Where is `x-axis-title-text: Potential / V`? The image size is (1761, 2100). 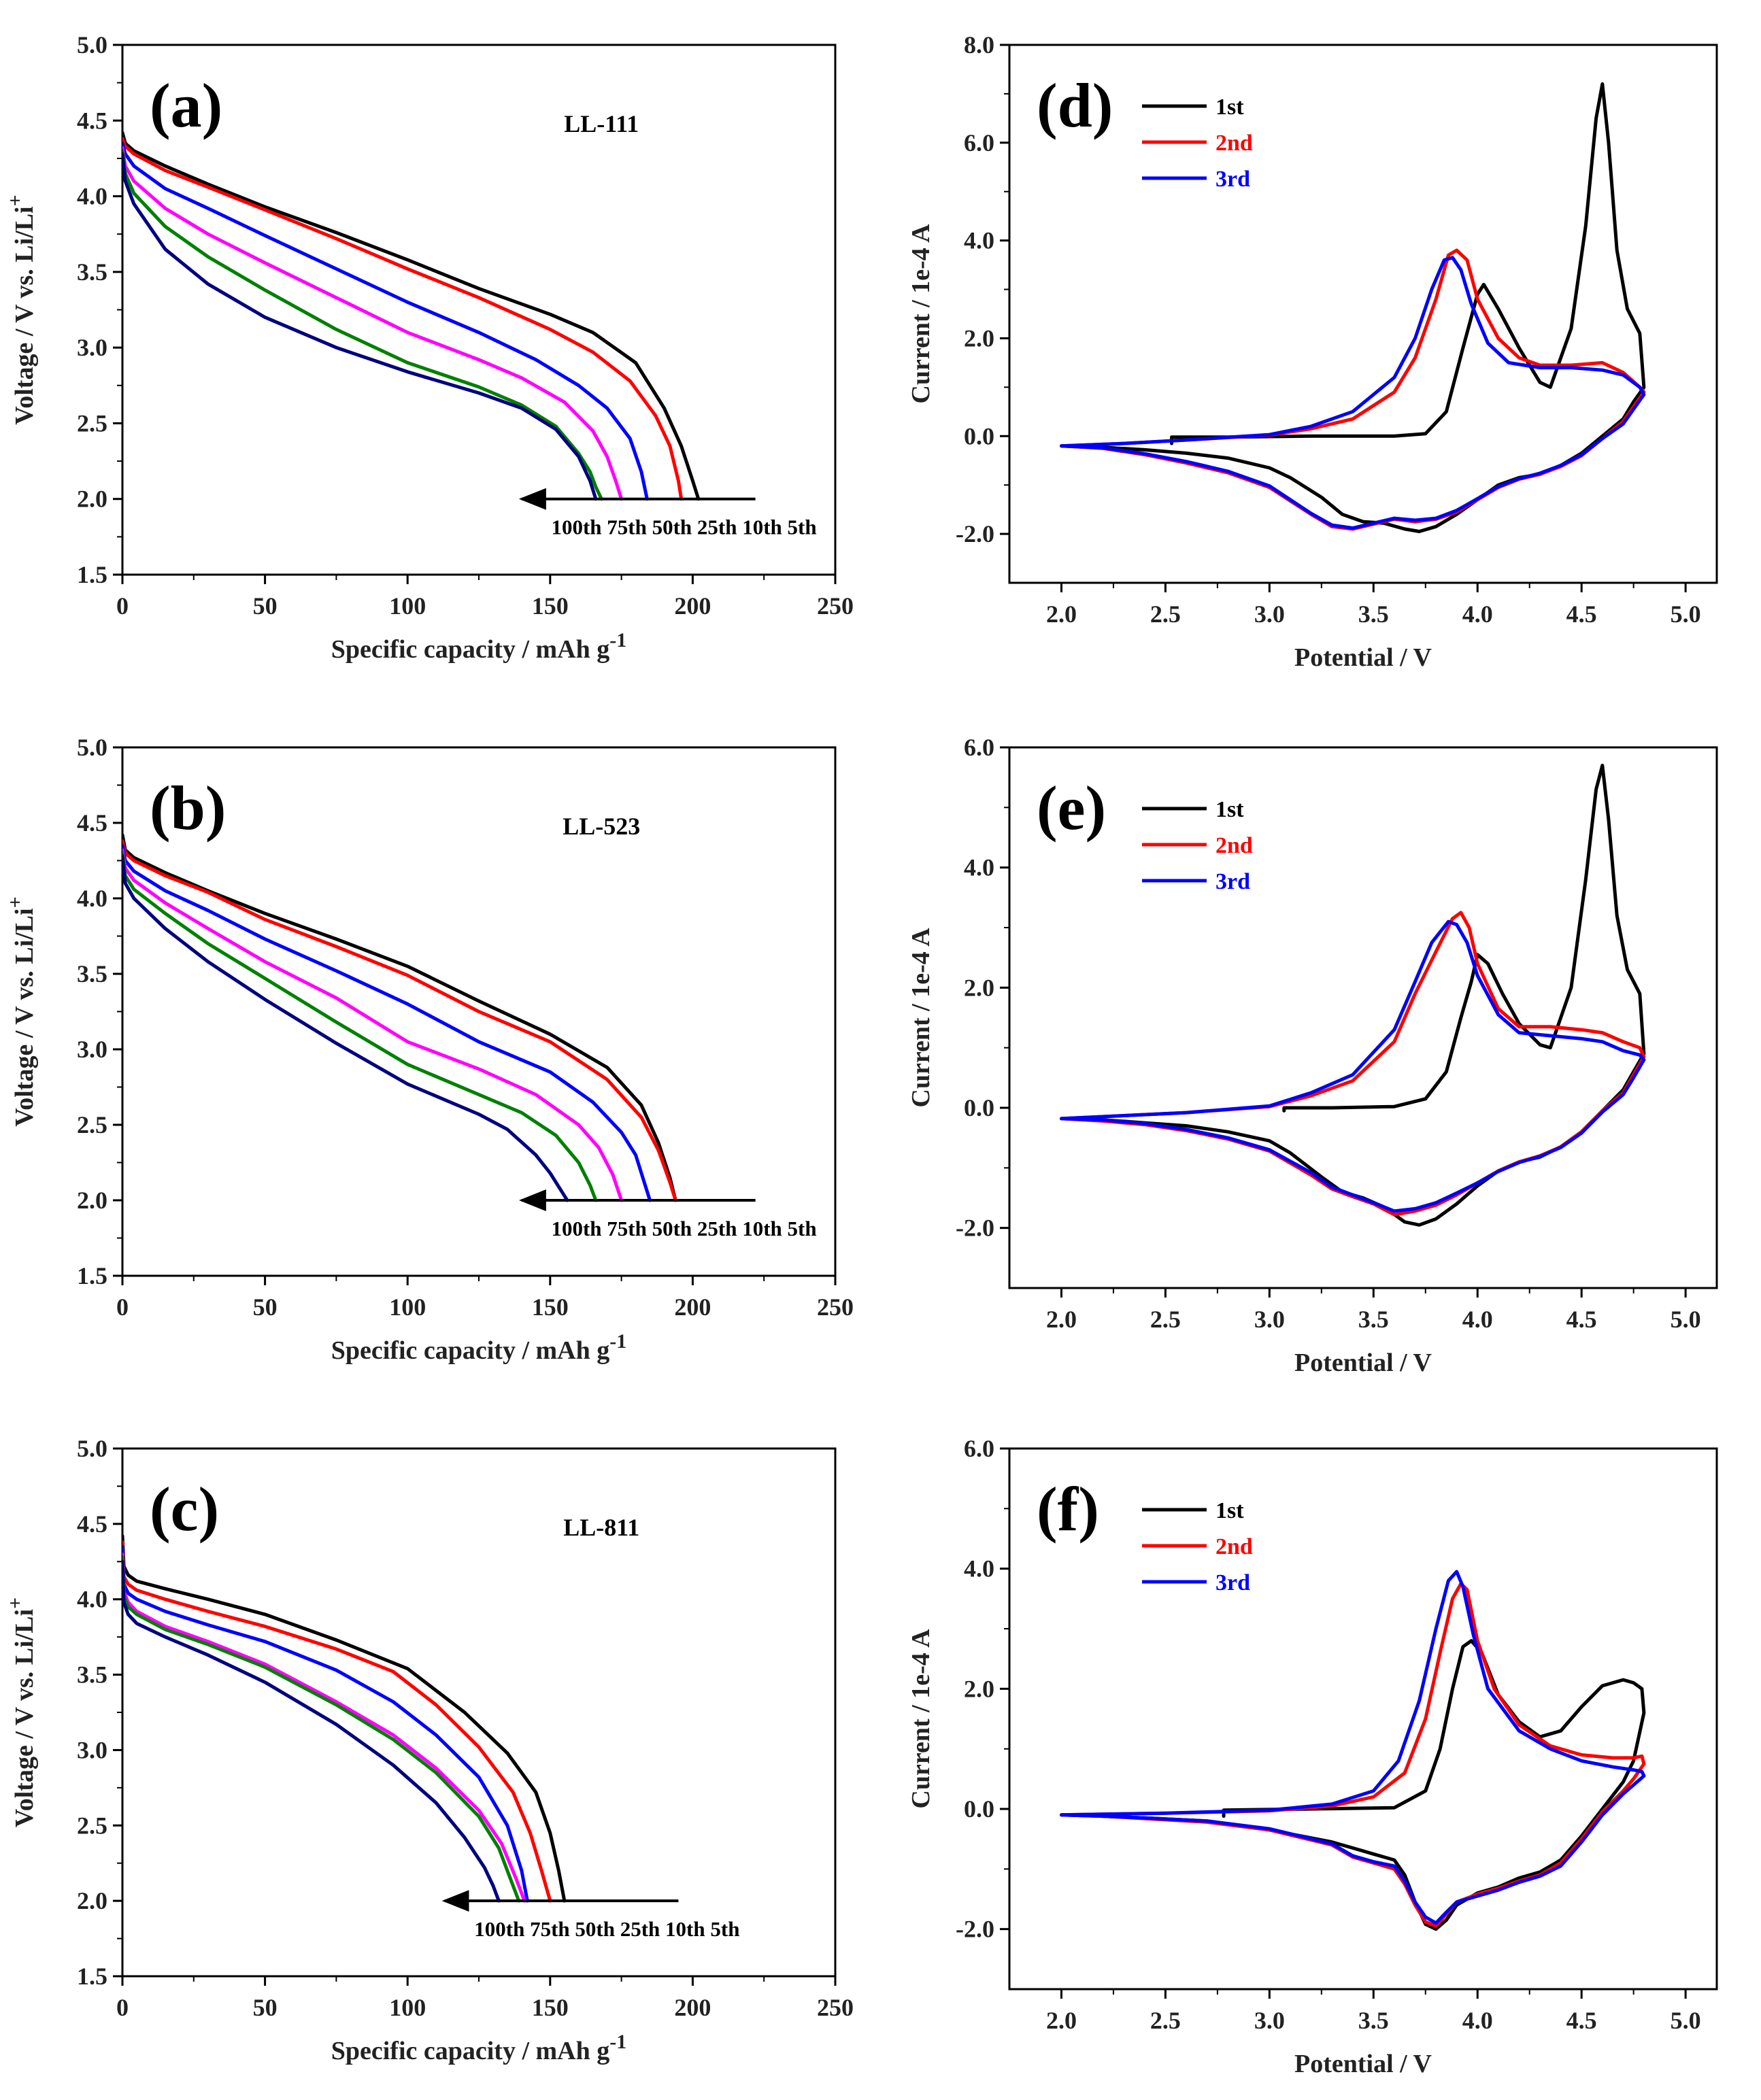 x-axis-title-text: Potential / V is located at coordinates (1363, 2064).